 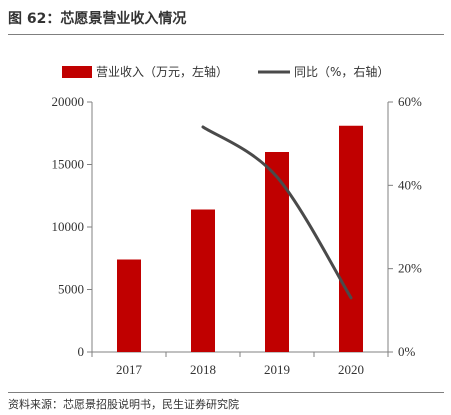 What do you see at coordinates (68, 101) in the screenshot?
I see `left-tick-label: 20000` at bounding box center [68, 101].